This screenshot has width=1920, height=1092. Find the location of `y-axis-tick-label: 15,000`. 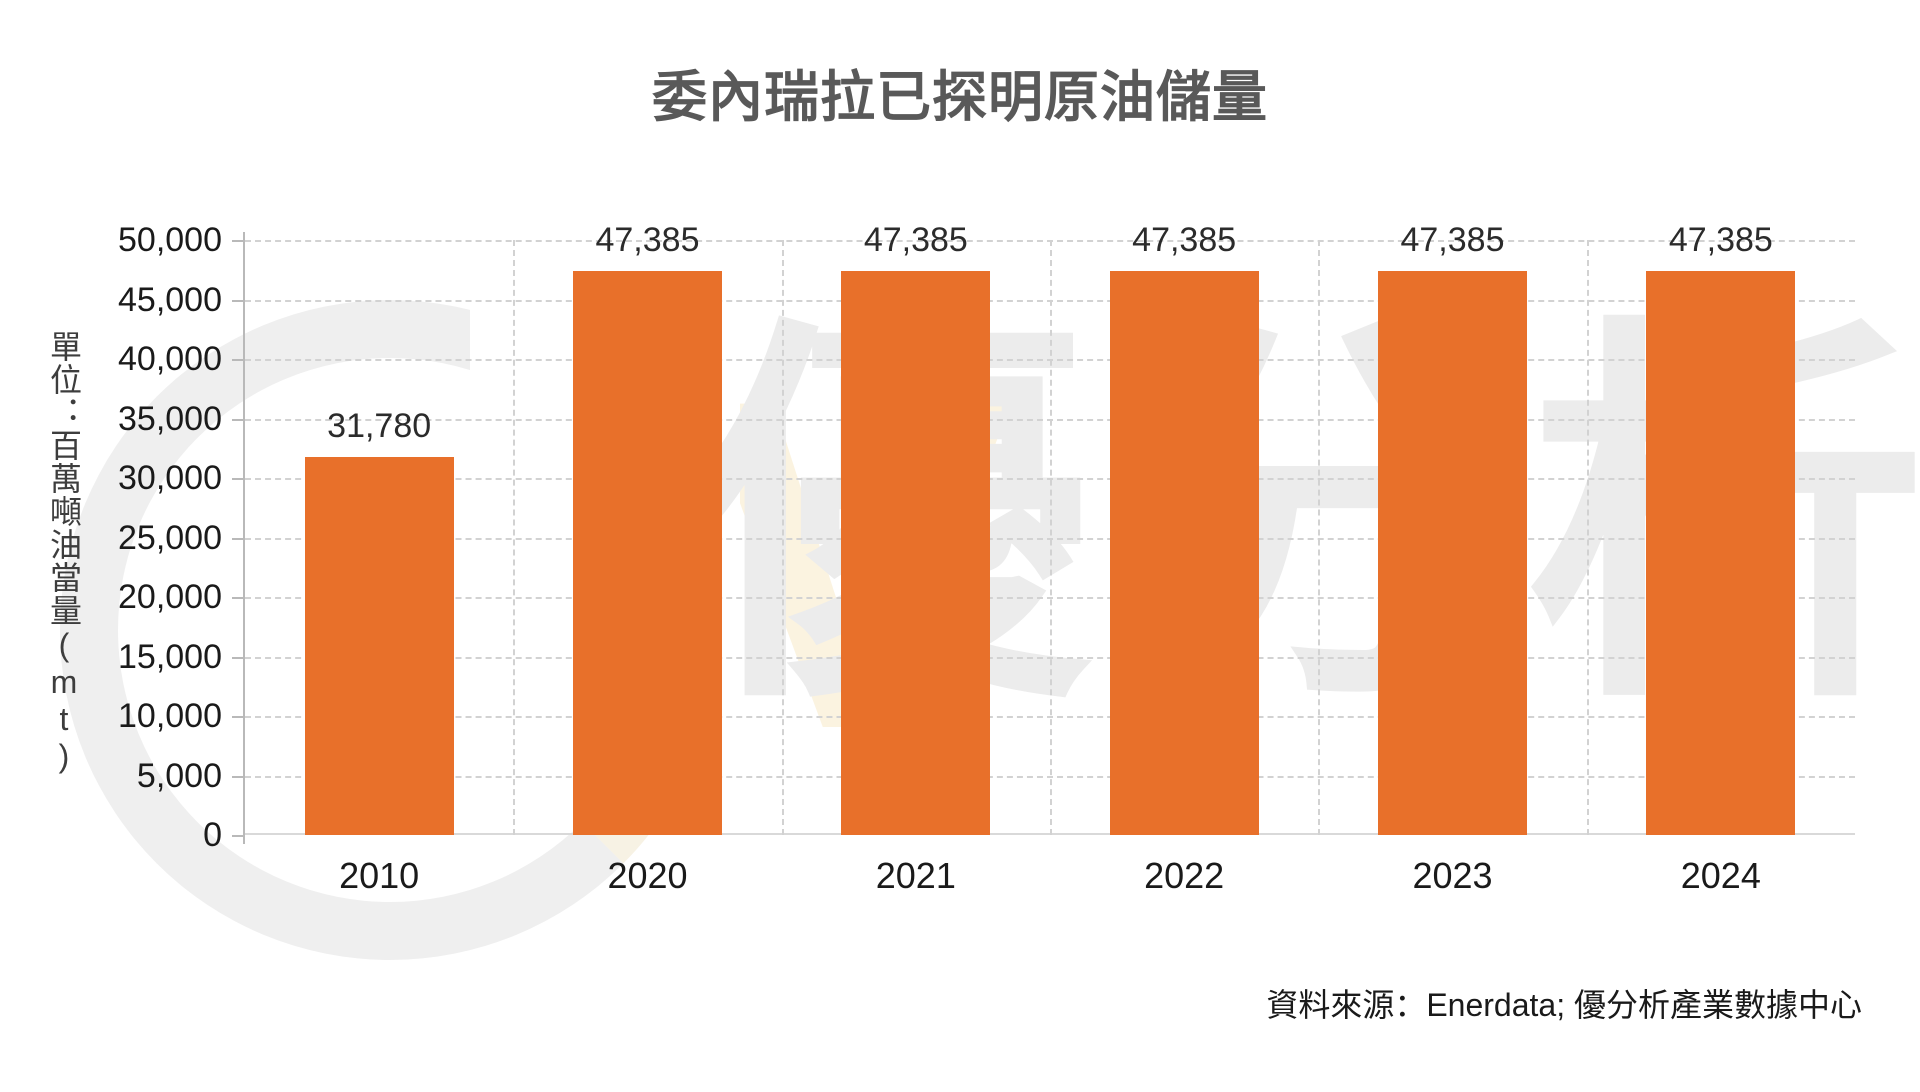

y-axis-tick-label: 15,000 is located at coordinates (170, 656).